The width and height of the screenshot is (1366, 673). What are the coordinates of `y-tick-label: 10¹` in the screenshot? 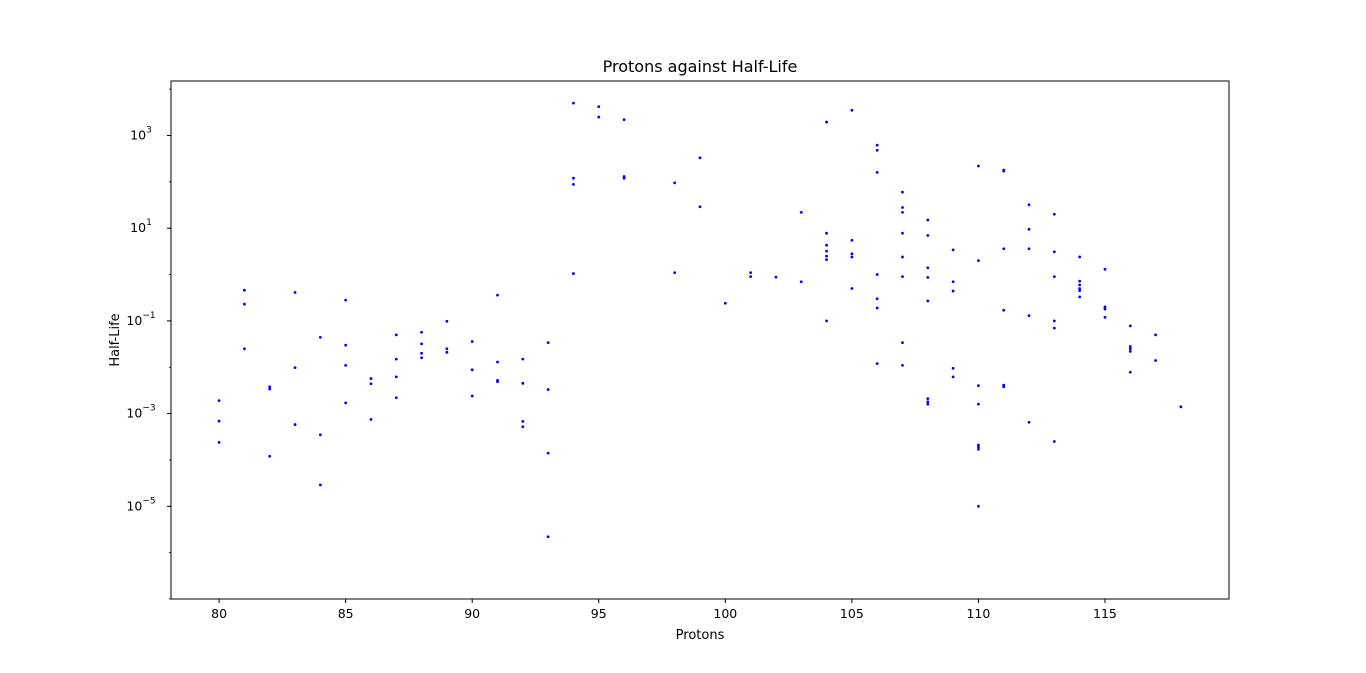 It's located at (141, 226).